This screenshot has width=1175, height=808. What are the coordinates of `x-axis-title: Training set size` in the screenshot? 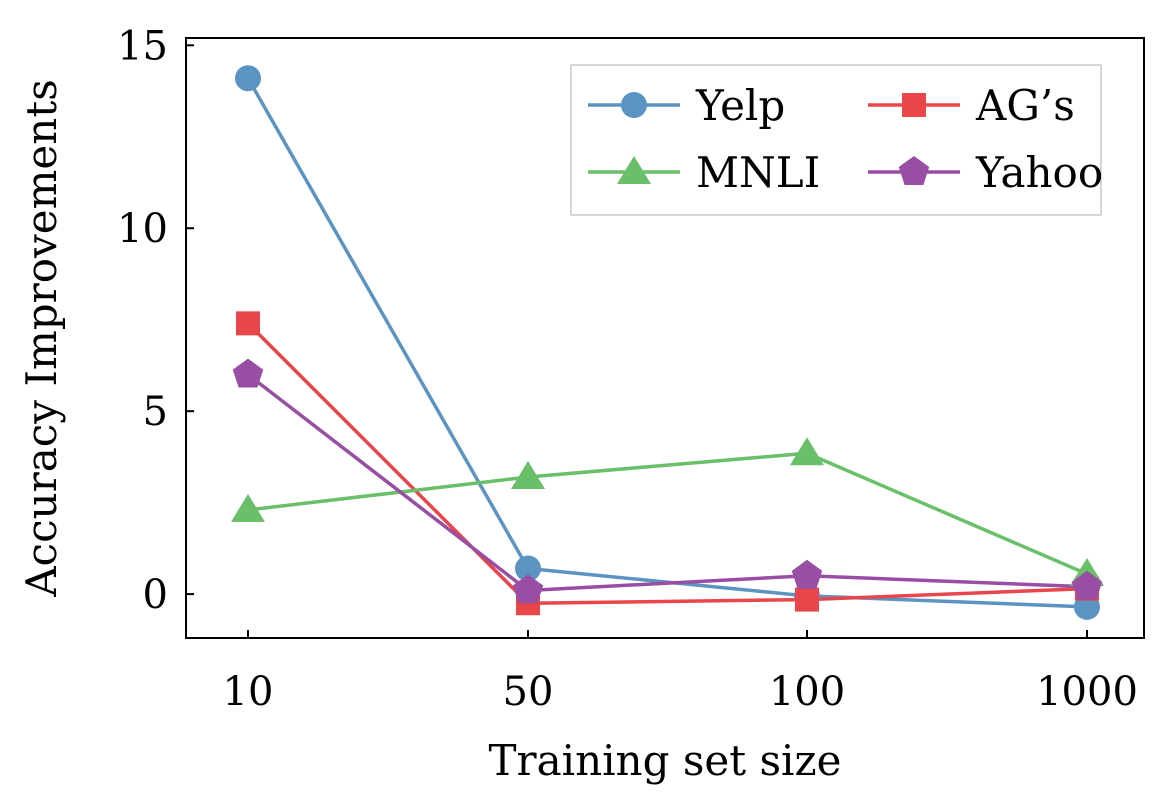 It's located at (665, 760).